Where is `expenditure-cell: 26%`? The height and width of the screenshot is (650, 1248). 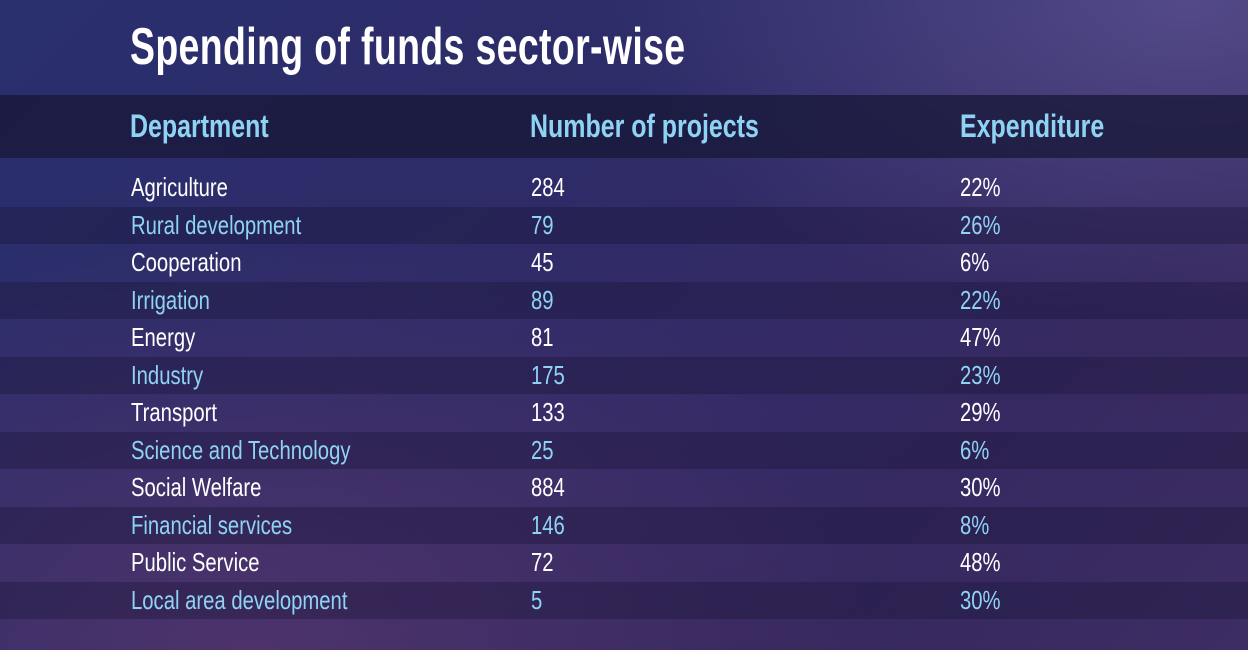 expenditure-cell: 26% is located at coordinates (980, 224).